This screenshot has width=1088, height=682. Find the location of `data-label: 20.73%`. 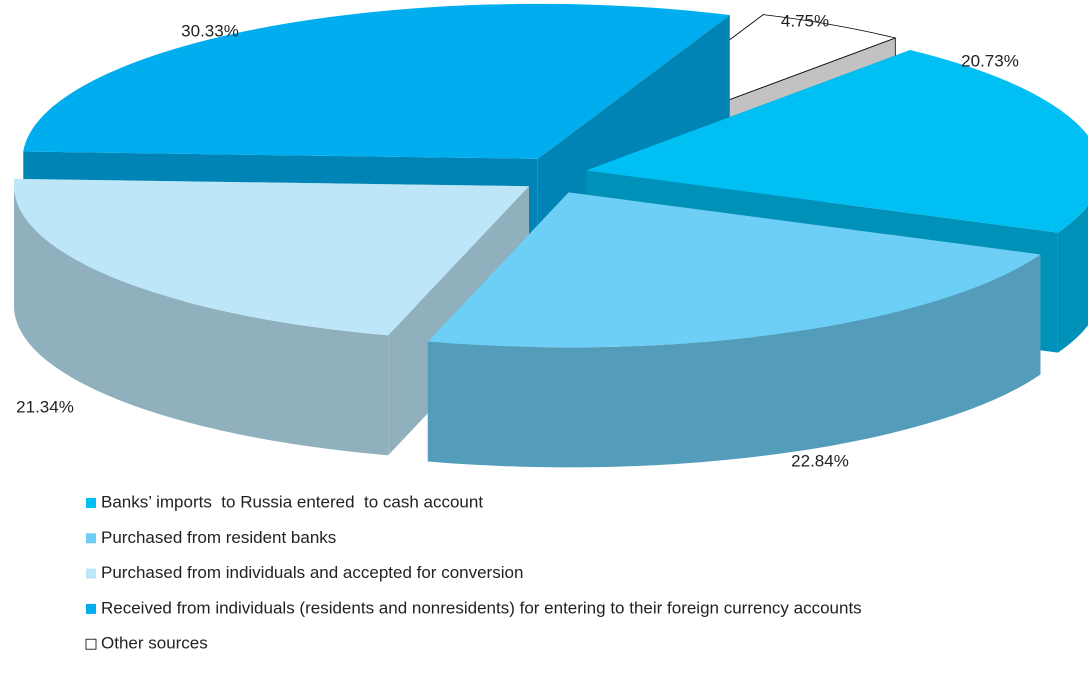

data-label: 20.73% is located at coordinates (990, 60).